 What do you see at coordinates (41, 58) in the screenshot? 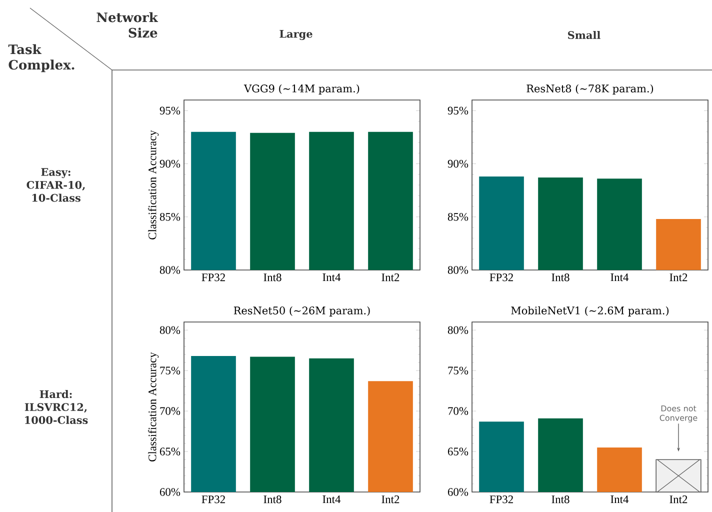
I see `text: Task Complex.` at bounding box center [41, 58].